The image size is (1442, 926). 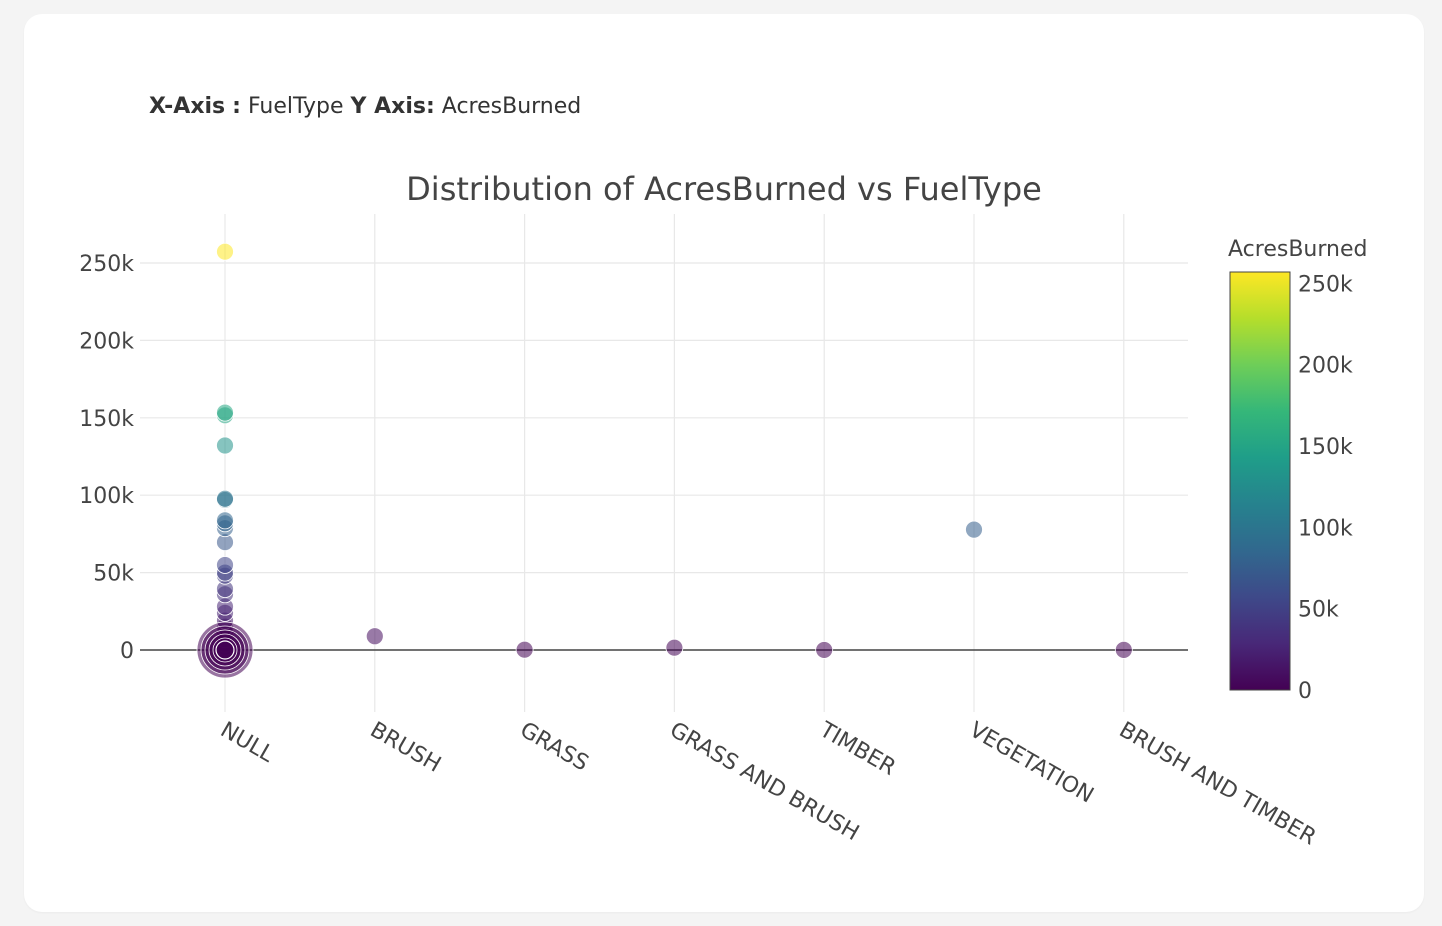 I want to click on colorbar: AcresBurned 0 50k 100k 150k 200k 250k, so click(x=1297, y=470).